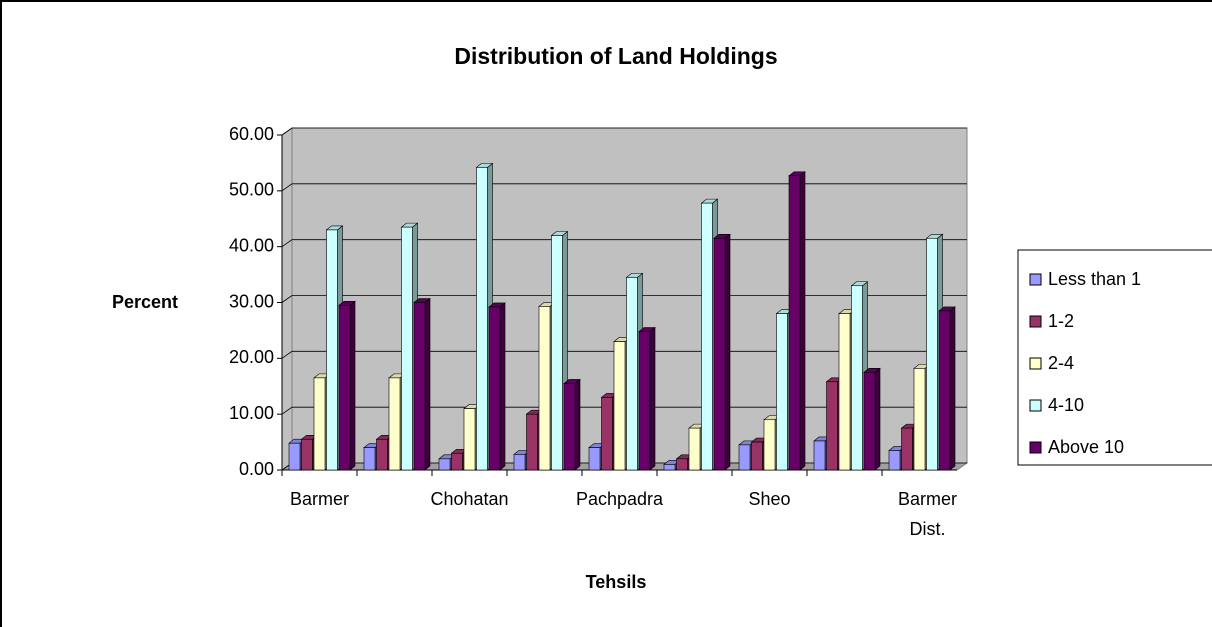 The height and width of the screenshot is (627, 1212). What do you see at coordinates (251, 134) in the screenshot?
I see `y-tick-label: 60.00` at bounding box center [251, 134].